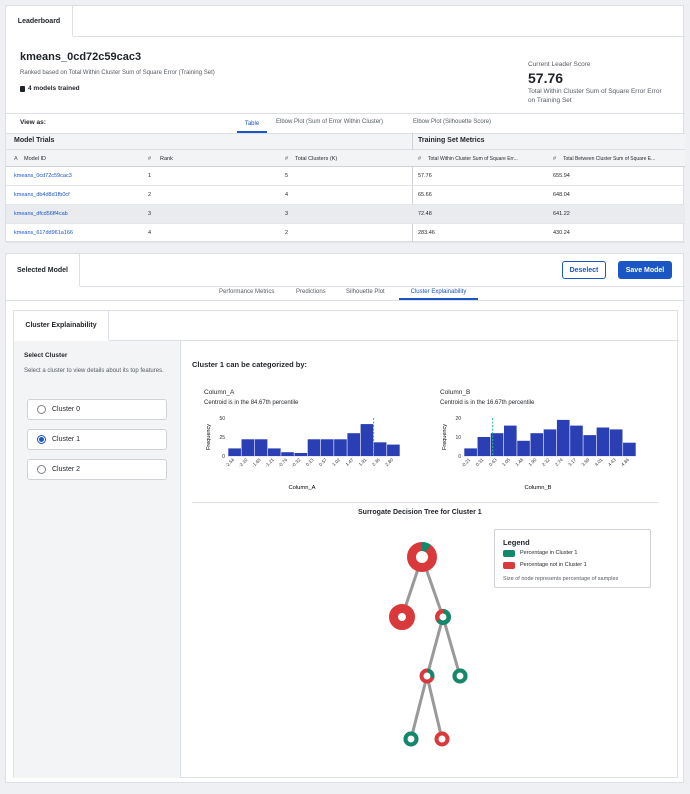 This screenshot has height=794, width=690. I want to click on model-id-link: kmeans_dfcd56ff4cab, so click(41, 214).